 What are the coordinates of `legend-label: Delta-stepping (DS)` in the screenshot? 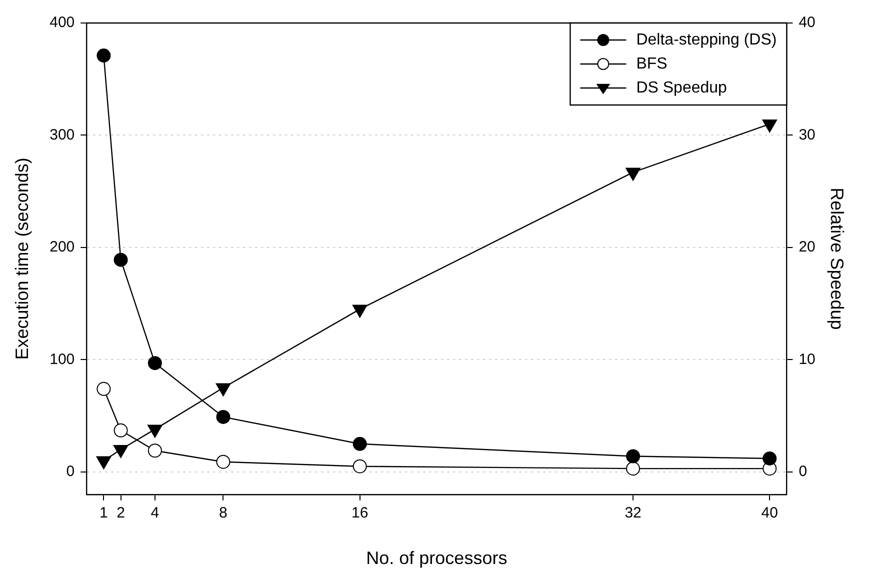 It's located at (706, 39).